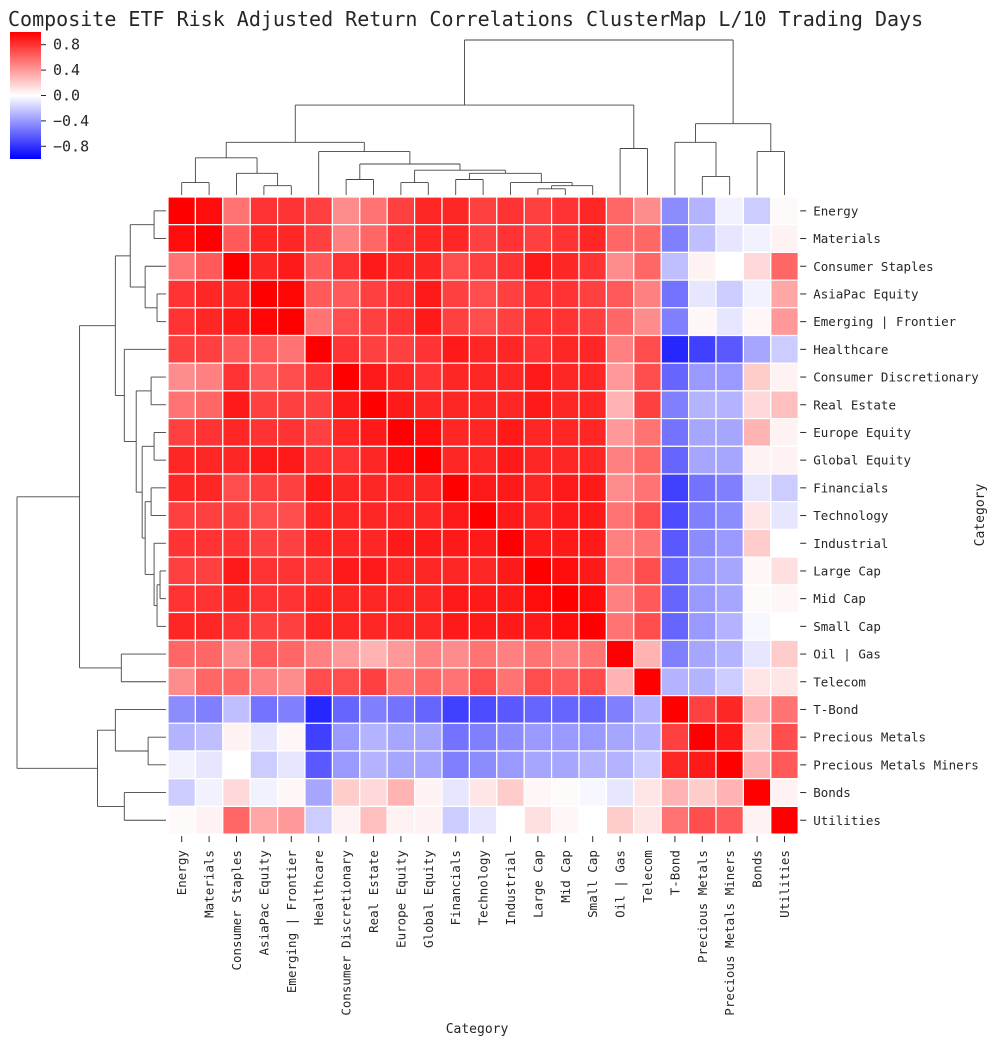 The height and width of the screenshot is (1045, 997). Describe the element at coordinates (291, 921) in the screenshot. I see `column-tick-label: Emerging | Frontier` at that location.